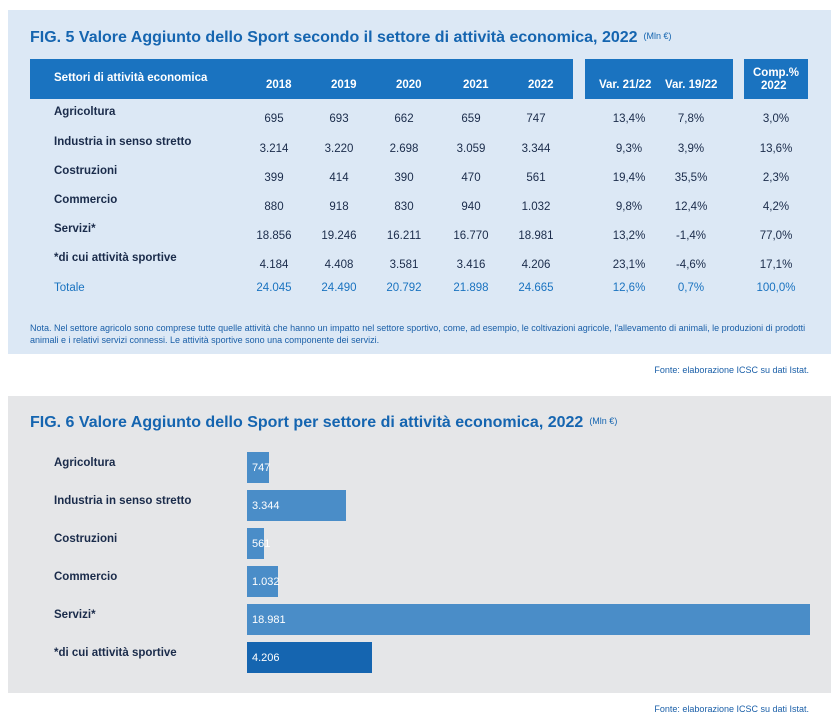 Image resolution: width=839 pixels, height=723 pixels. Describe the element at coordinates (339, 207) in the screenshot. I see `cell-2019: 918` at that location.